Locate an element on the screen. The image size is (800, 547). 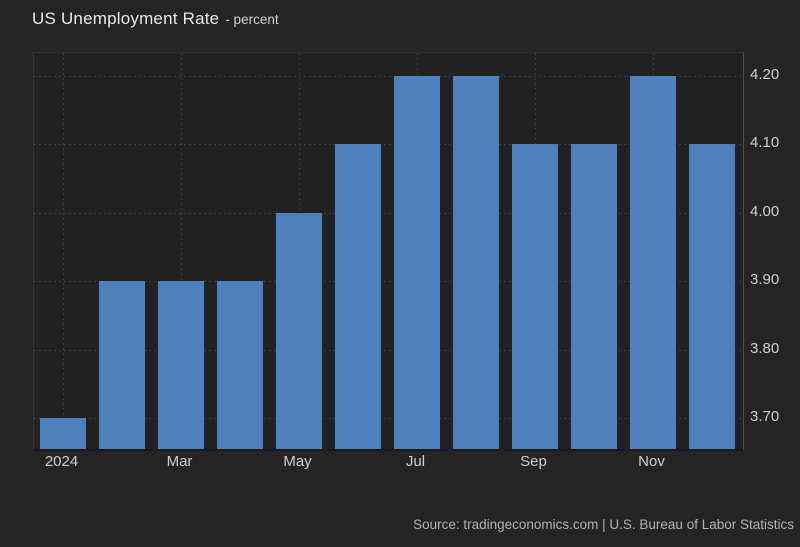
bar-jun-2024 is located at coordinates (357, 296).